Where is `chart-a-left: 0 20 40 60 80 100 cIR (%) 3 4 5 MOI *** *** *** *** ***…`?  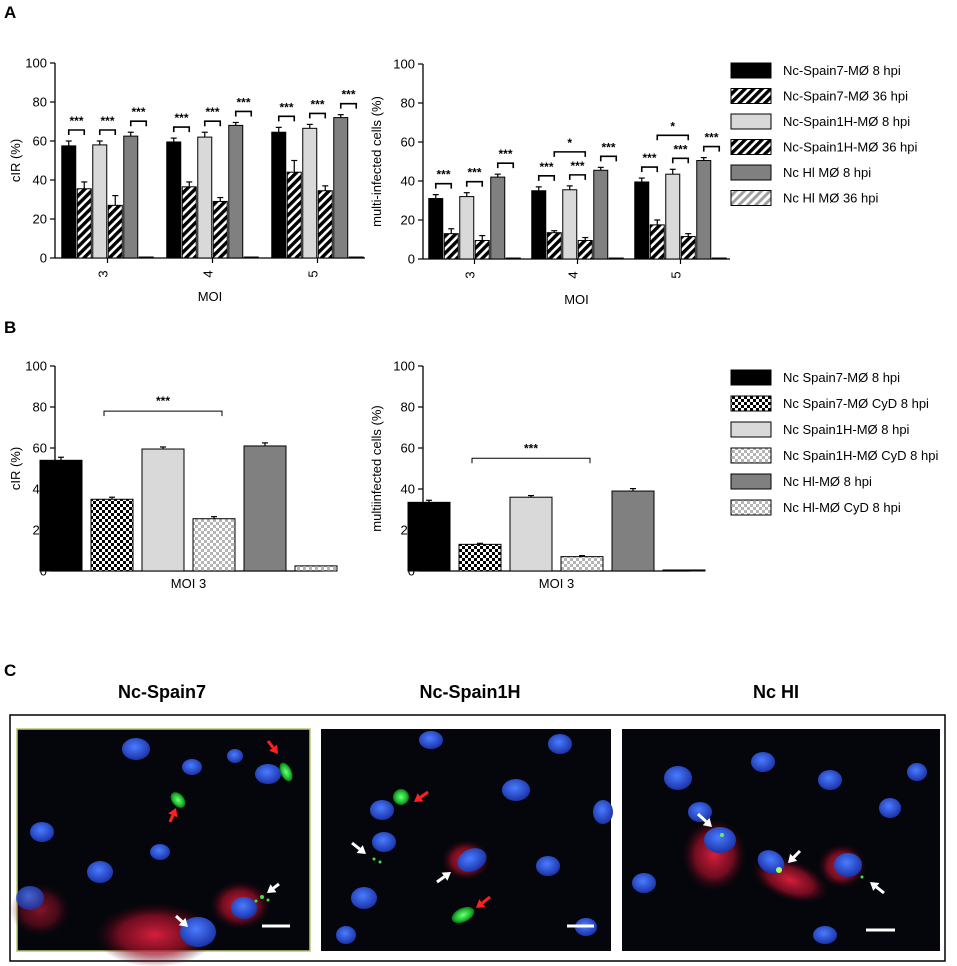
chart-a-left: 0 20 40 60 80 100 cIR (%) 3 4 5 MOI *** *** *** *** ***… is located at coordinates (186, 180).